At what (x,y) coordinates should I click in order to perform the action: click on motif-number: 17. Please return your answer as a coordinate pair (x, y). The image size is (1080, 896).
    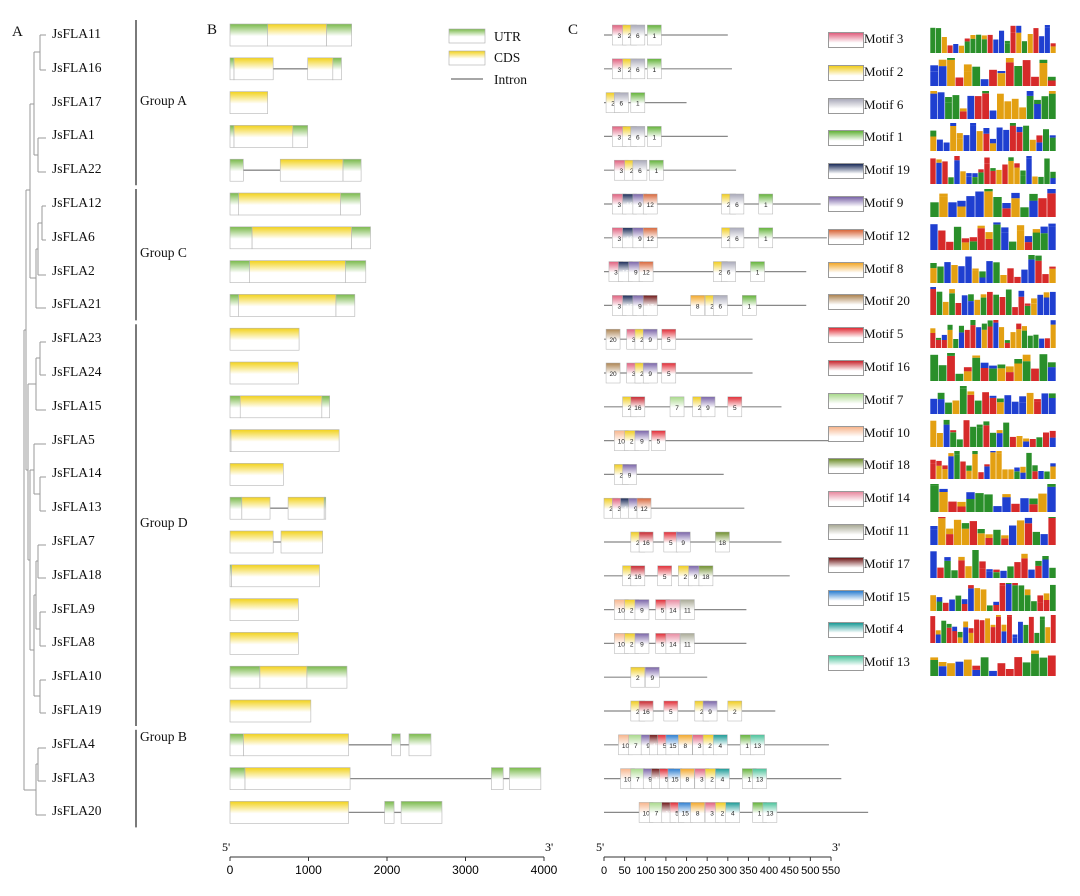
    Looking at the image, I should click on (657, 746).